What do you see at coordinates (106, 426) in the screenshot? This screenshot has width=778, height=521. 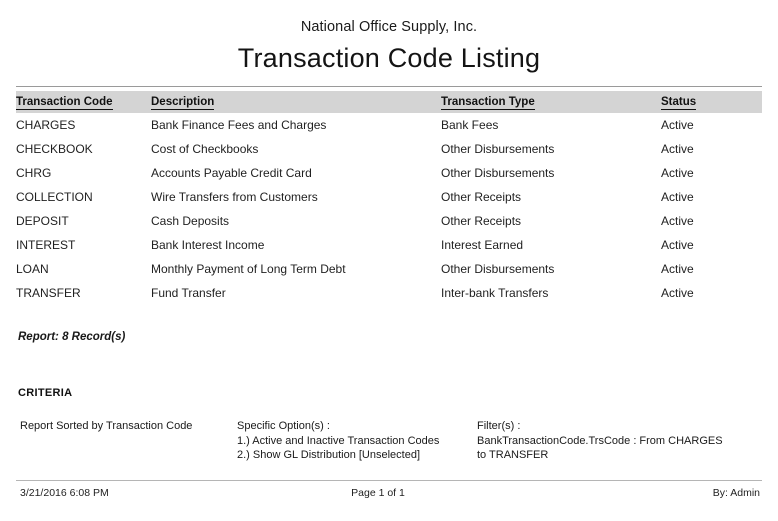 I see `criteria-sort-line: Report Sorted by Transaction Code` at bounding box center [106, 426].